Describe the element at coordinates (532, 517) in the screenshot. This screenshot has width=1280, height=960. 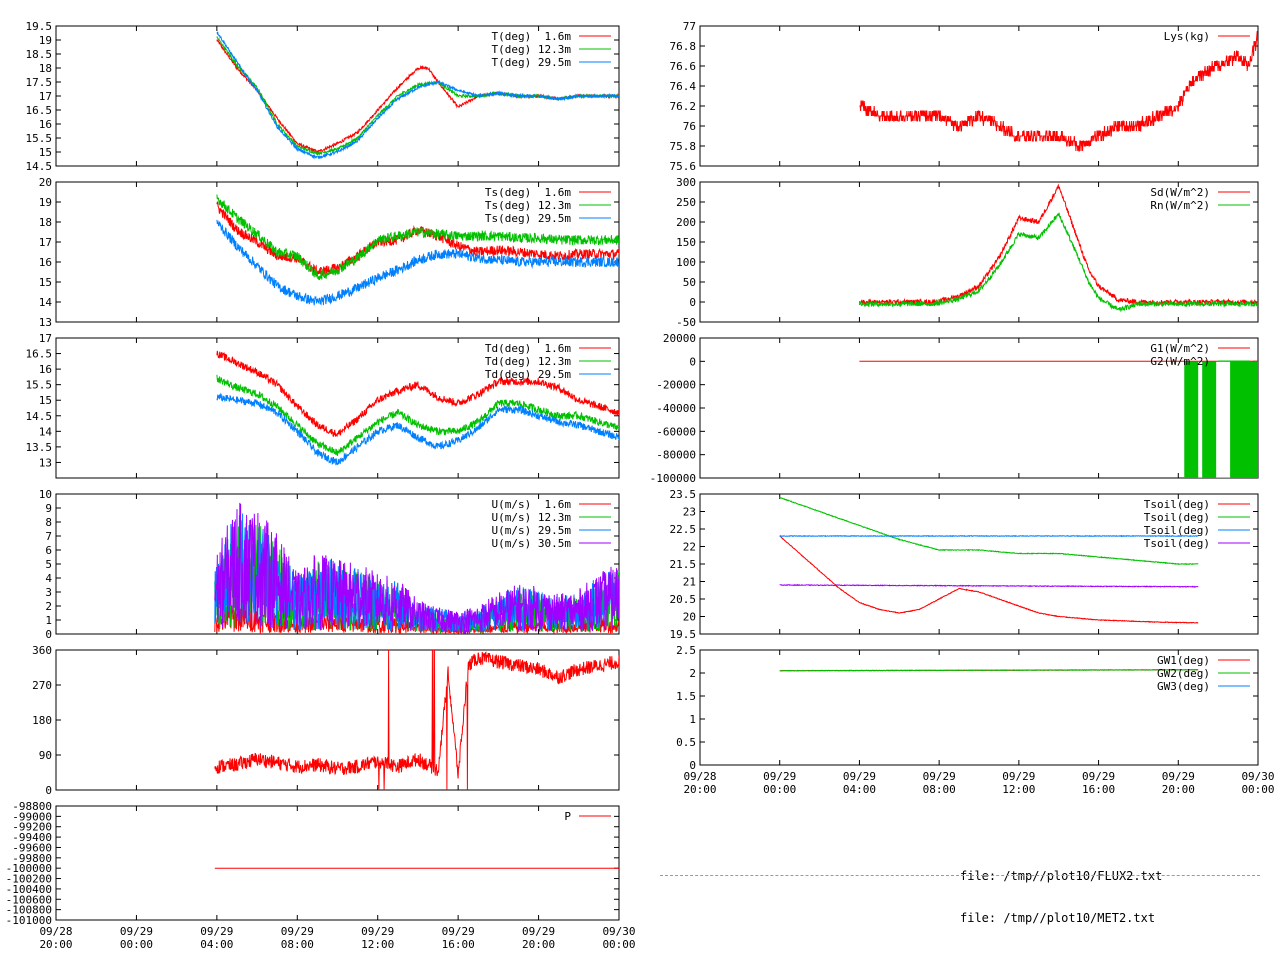
I see `legend-label: U(m/s) 12.3m` at that location.